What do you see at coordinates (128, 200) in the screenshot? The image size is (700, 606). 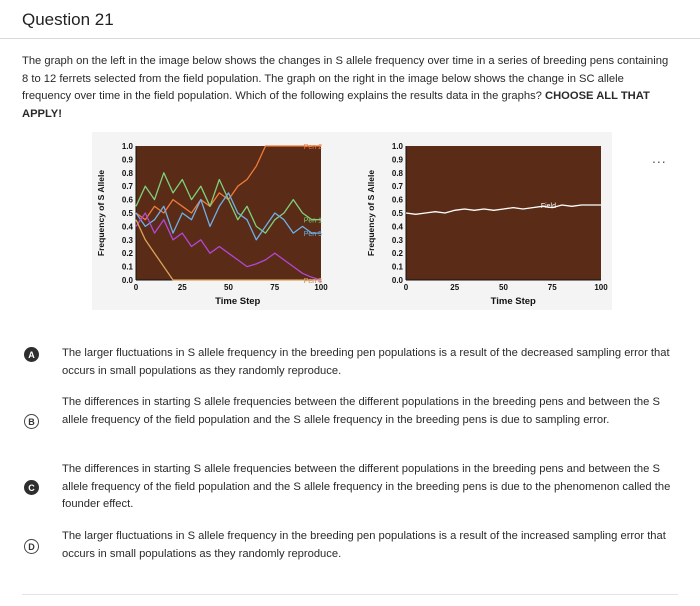 I see `chart-1-y-tick-label: 0.6` at bounding box center [128, 200].